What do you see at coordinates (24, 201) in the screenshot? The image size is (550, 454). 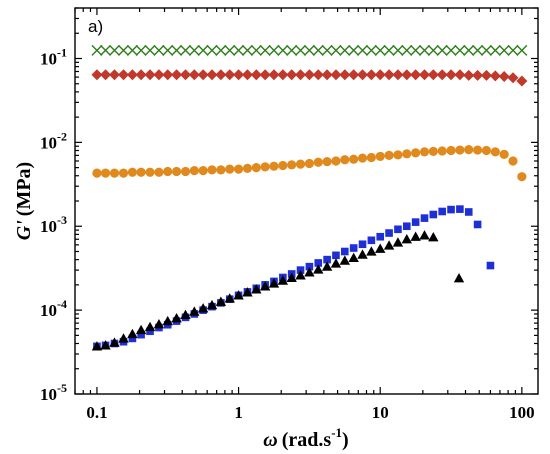 I see `y-axis-title: G'(MPa)` at bounding box center [24, 201].